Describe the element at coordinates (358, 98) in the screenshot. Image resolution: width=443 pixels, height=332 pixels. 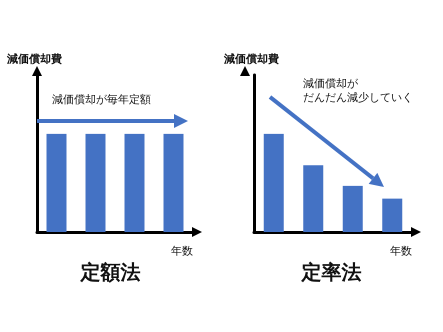
I see `text: だんだん減少していく` at that location.